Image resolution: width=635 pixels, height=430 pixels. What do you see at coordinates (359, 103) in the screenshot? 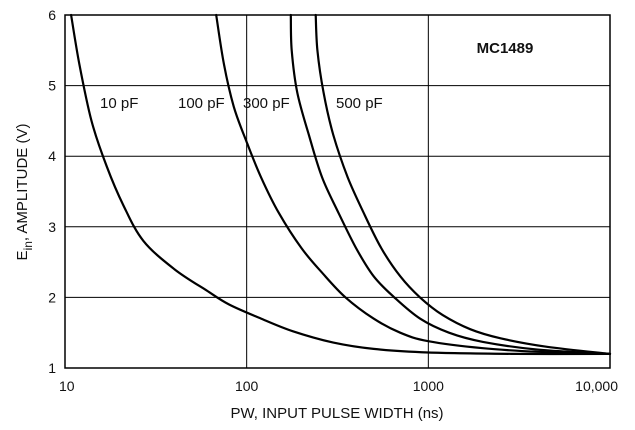
I see `series-label-500pf: 500 pF` at bounding box center [359, 103].